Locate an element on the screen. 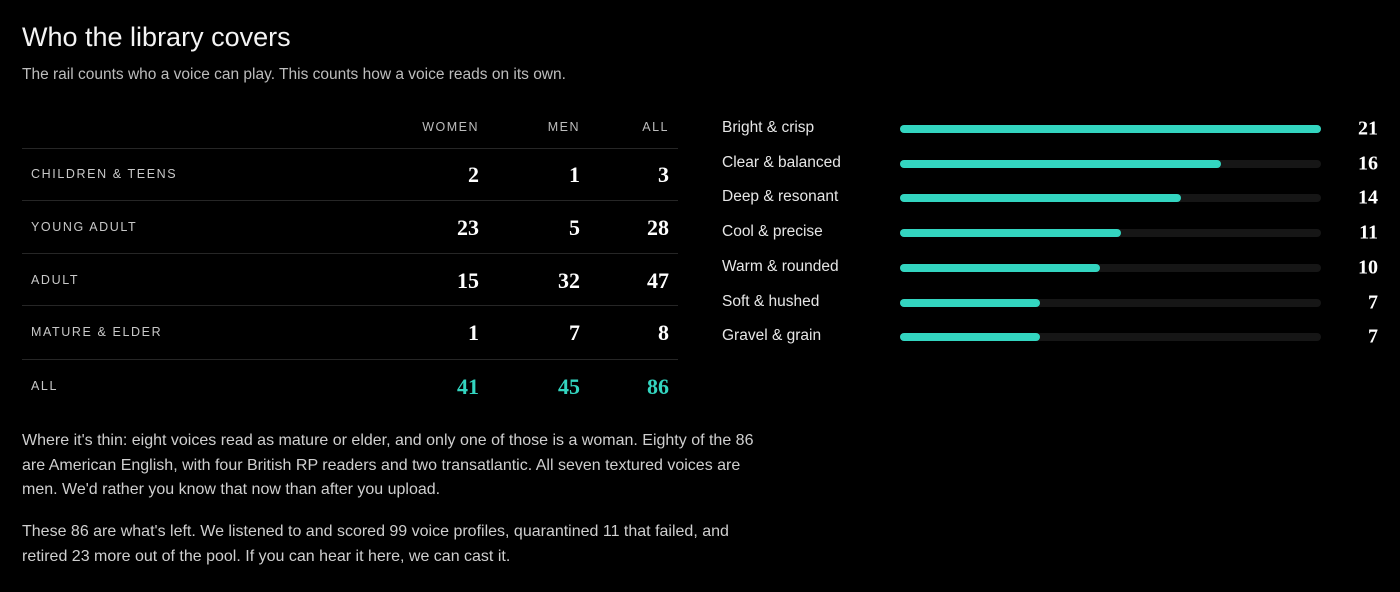 This screenshot has height=592, width=1400. cell-value: 15 is located at coordinates (468, 280).